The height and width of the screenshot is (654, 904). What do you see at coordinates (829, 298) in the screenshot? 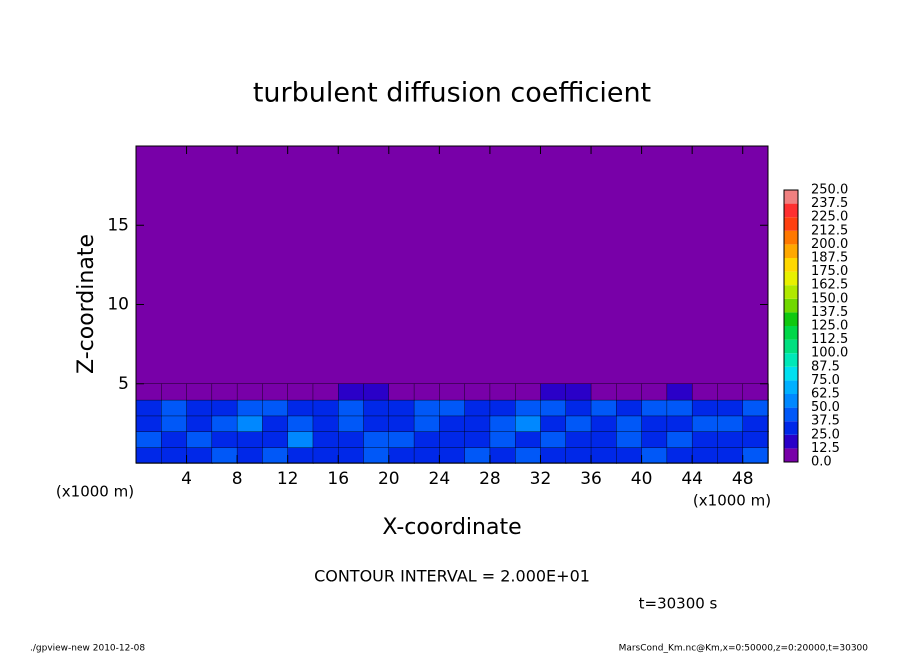
I see `colorbar-label: 150.0` at bounding box center [829, 298].